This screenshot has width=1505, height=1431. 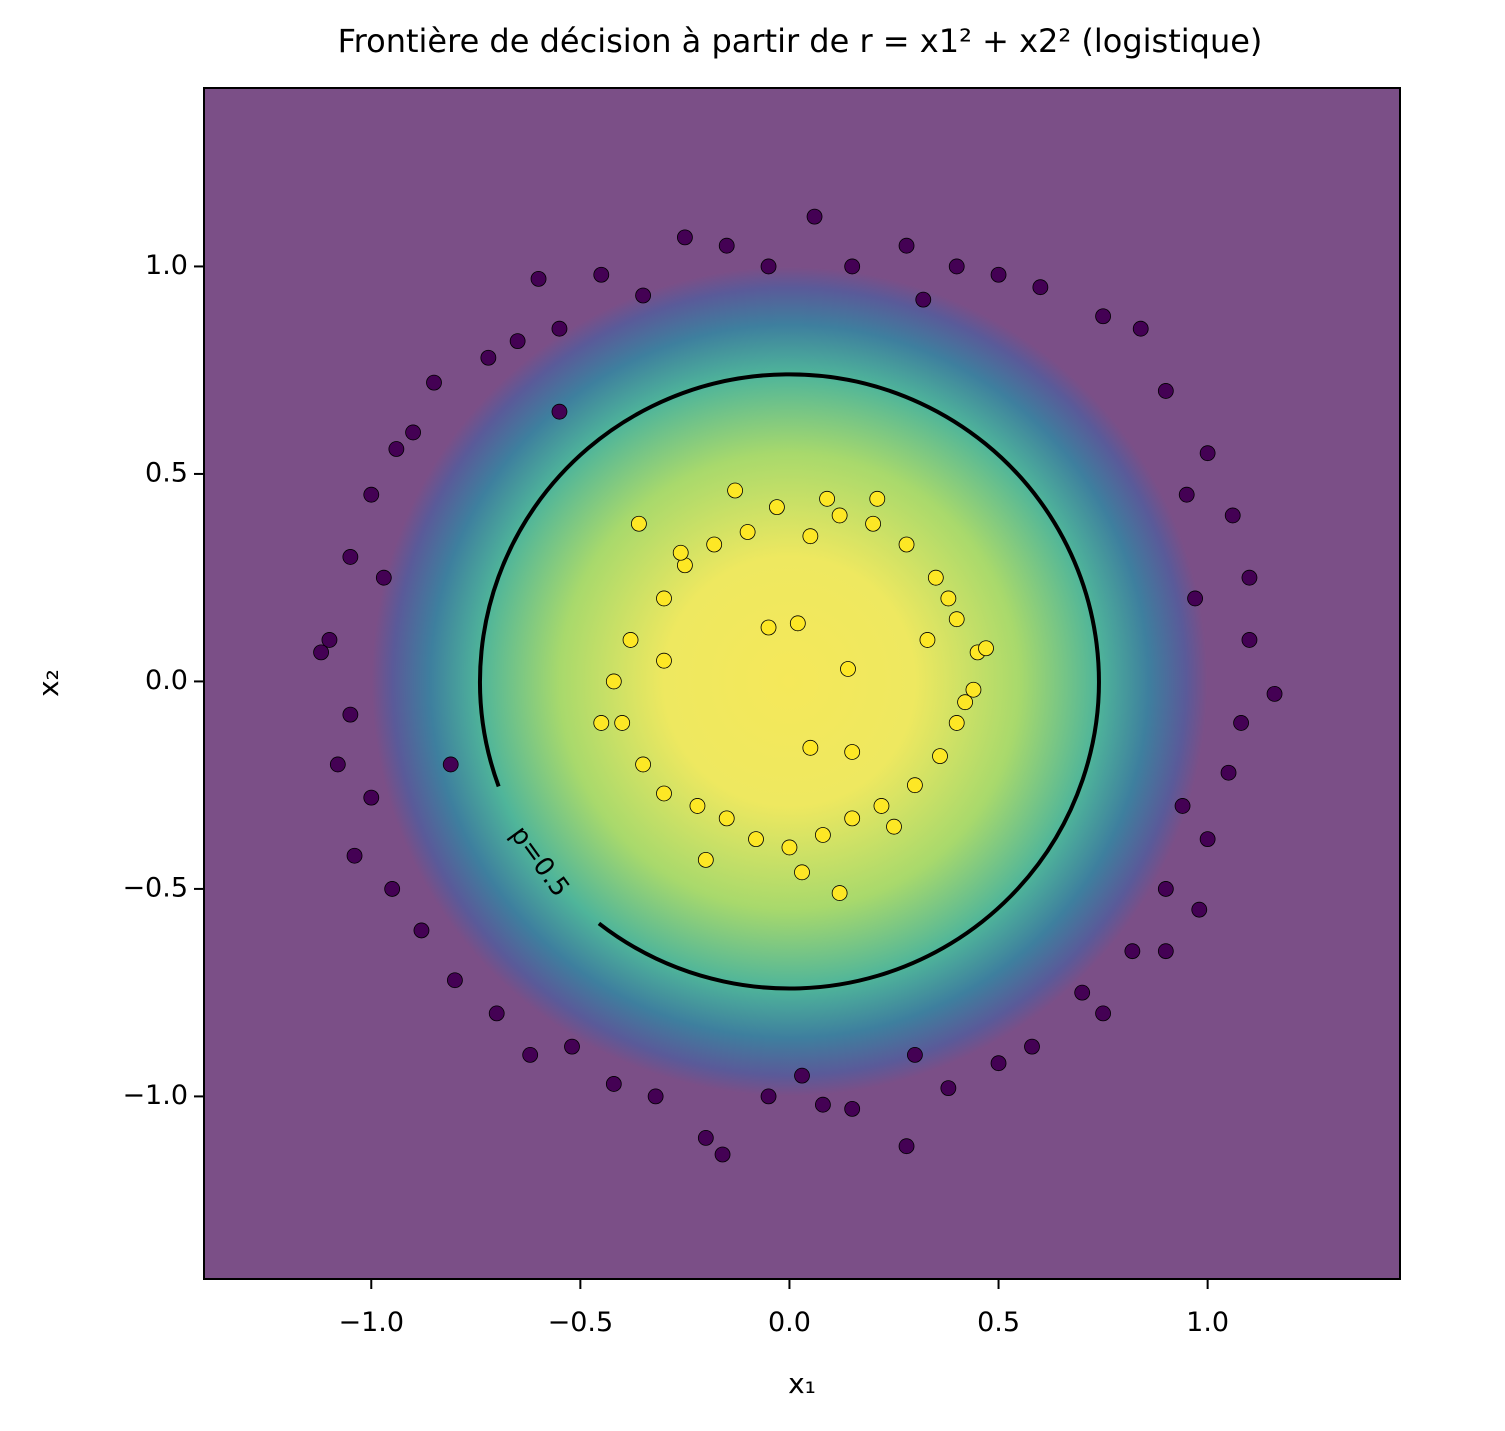 What do you see at coordinates (581, 1322) in the screenshot?
I see `x-tick-label: −0.5` at bounding box center [581, 1322].